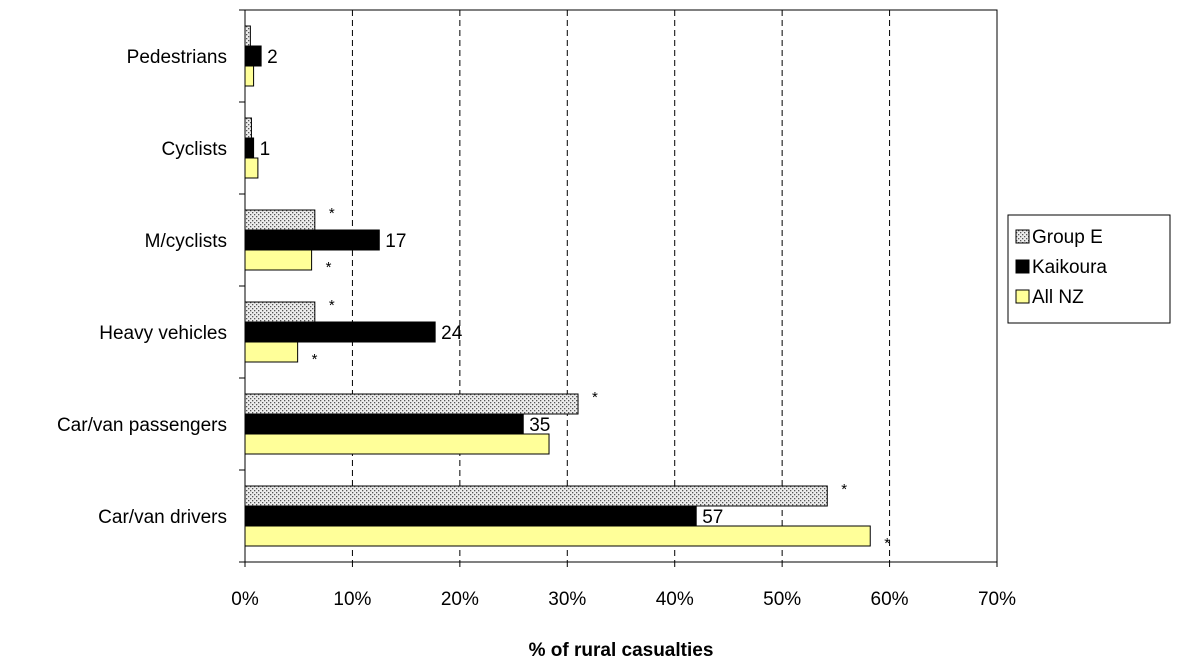  Describe the element at coordinates (1058, 297) in the screenshot. I see `legend-label-all-nz: All NZ` at that location.